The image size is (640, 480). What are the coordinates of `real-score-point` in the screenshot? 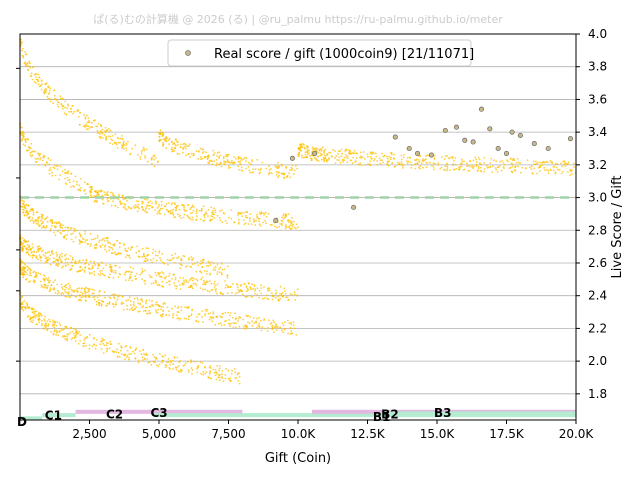 It's located at (395, 137).